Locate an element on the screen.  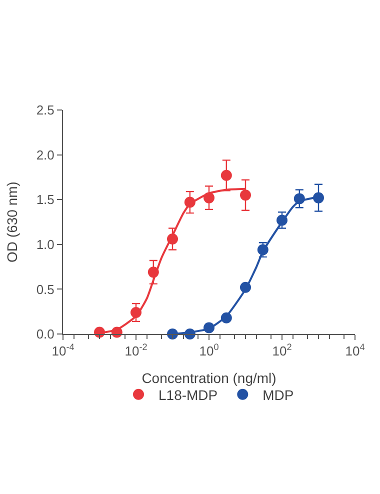
legend-label: MDP is located at coordinates (278, 394).